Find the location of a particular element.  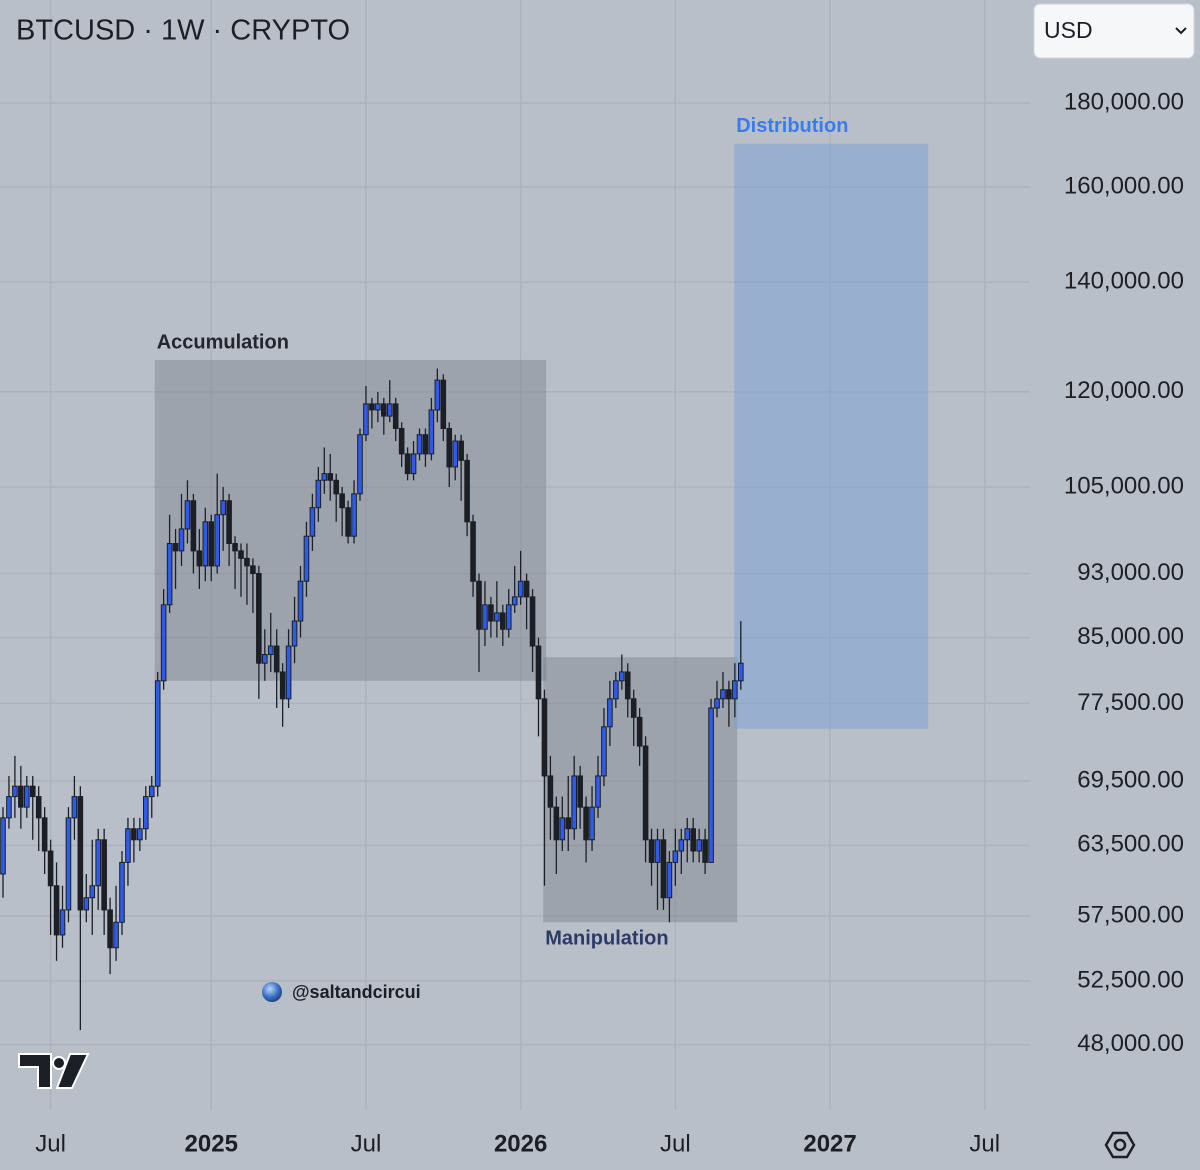

y-tick-label: 85,000.00 is located at coordinates (1130, 636).